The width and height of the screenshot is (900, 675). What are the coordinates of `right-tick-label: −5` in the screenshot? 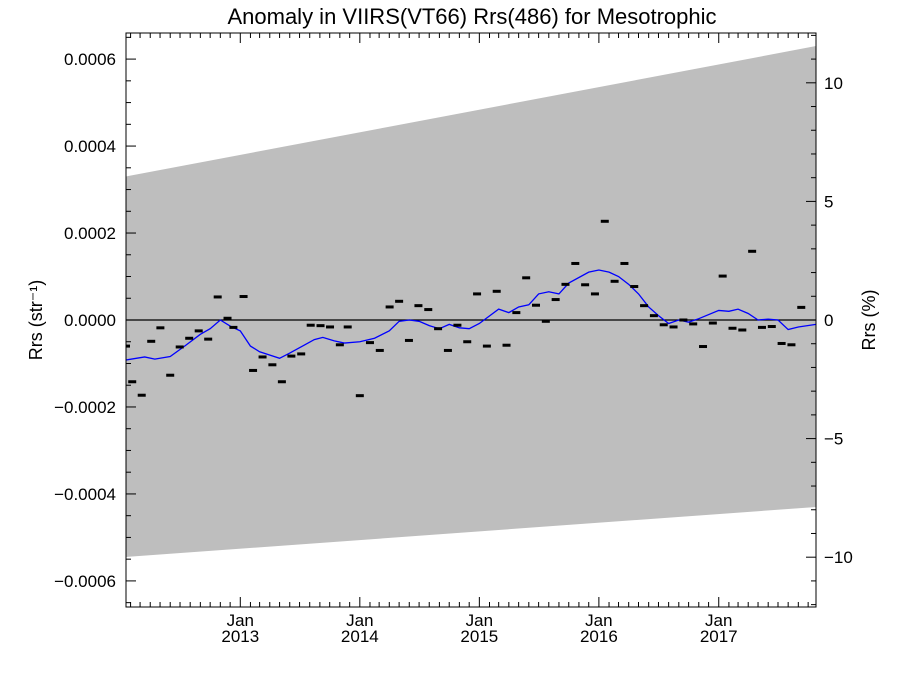 It's located at (833, 439).